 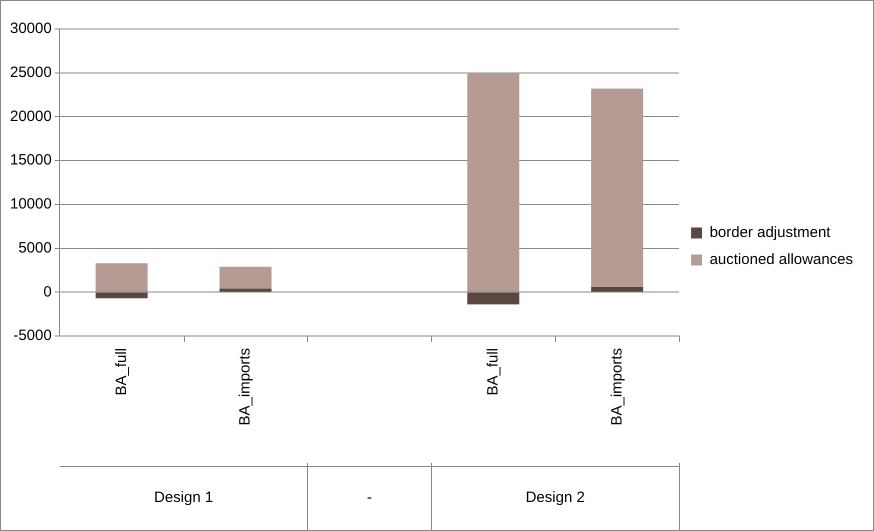 What do you see at coordinates (782, 259) in the screenshot?
I see `legend-label: auctioned allowances` at bounding box center [782, 259].